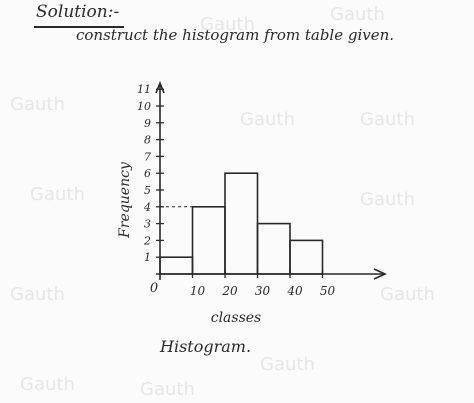 This screenshot has height=403, width=474. Describe the element at coordinates (147, 140) in the screenshot. I see `y-tick-label-8: 8` at that location.